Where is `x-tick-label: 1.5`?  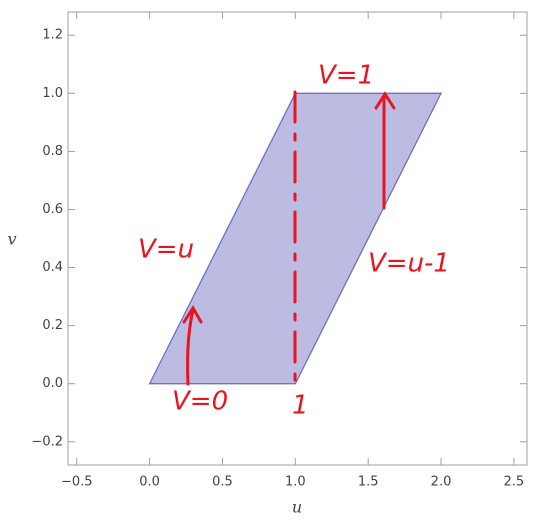 x-tick-label: 1.5 is located at coordinates (368, 482).